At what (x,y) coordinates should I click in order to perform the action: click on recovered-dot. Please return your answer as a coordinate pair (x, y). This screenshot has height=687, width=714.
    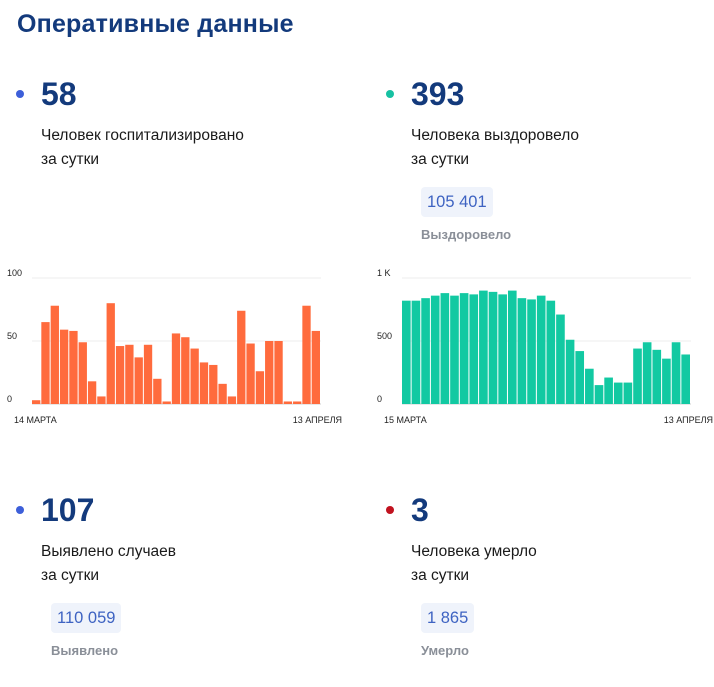
    Looking at the image, I should click on (390, 94).